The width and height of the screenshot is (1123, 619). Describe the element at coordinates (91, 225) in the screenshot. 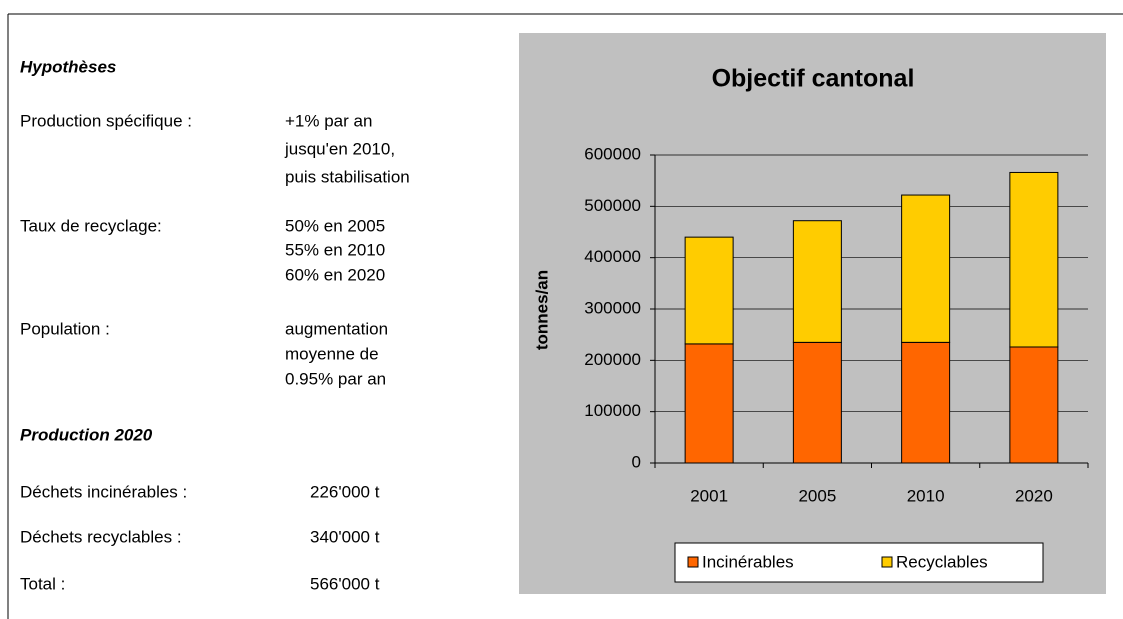

I see `row-label: Taux de recyclage:` at that location.